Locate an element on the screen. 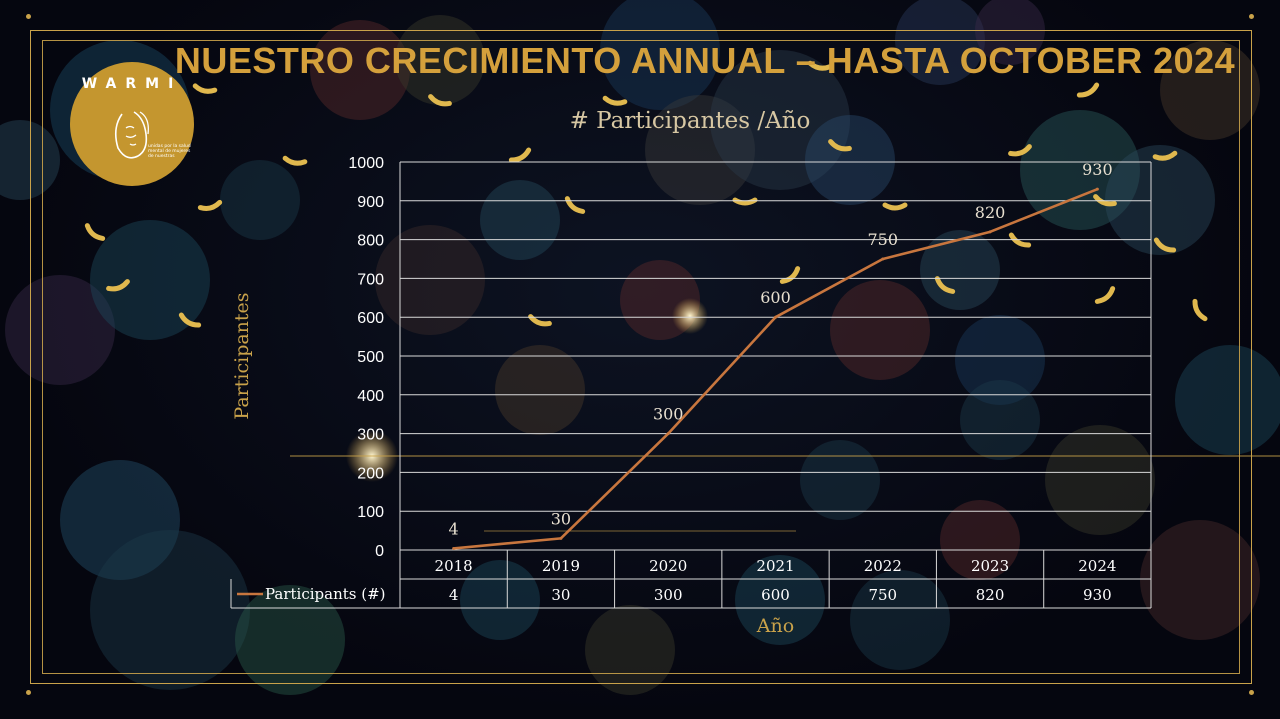  table-value: 930 is located at coordinates (1097, 595).